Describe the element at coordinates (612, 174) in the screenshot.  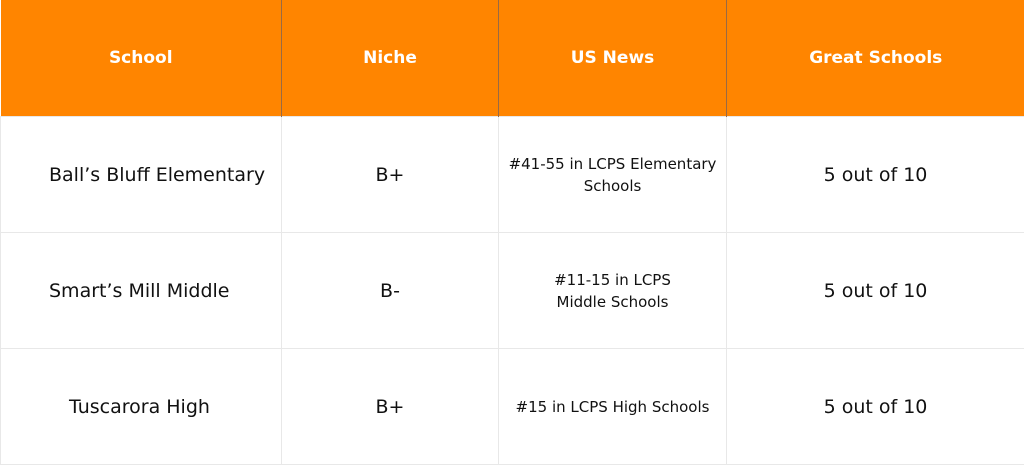
I see `us-news-rank: #41-55 in LCPS Elementary Schools` at that location.